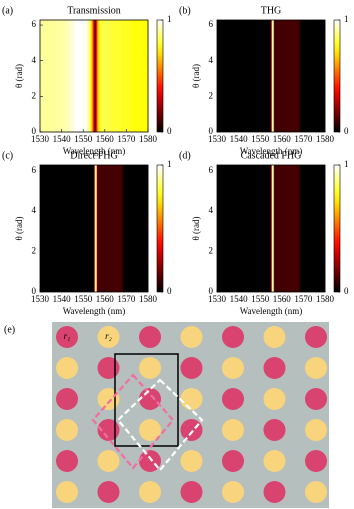 The width and height of the screenshot is (354, 509). What do you see at coordinates (146, 400) in the screenshot?
I see `unit-cell` at bounding box center [146, 400].